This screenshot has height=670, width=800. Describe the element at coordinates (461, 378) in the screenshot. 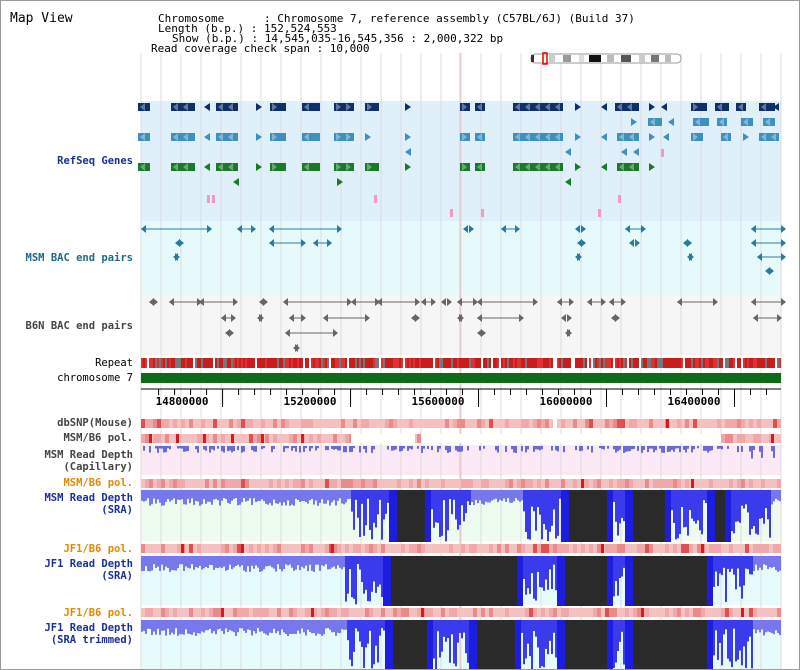

I see `chromosome-bar-fill` at that location.